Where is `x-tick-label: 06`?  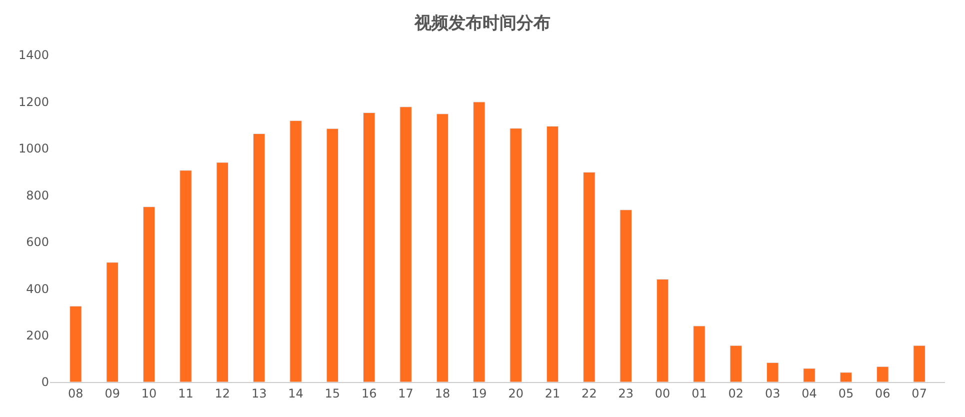
x-tick-label: 06 is located at coordinates (882, 393).